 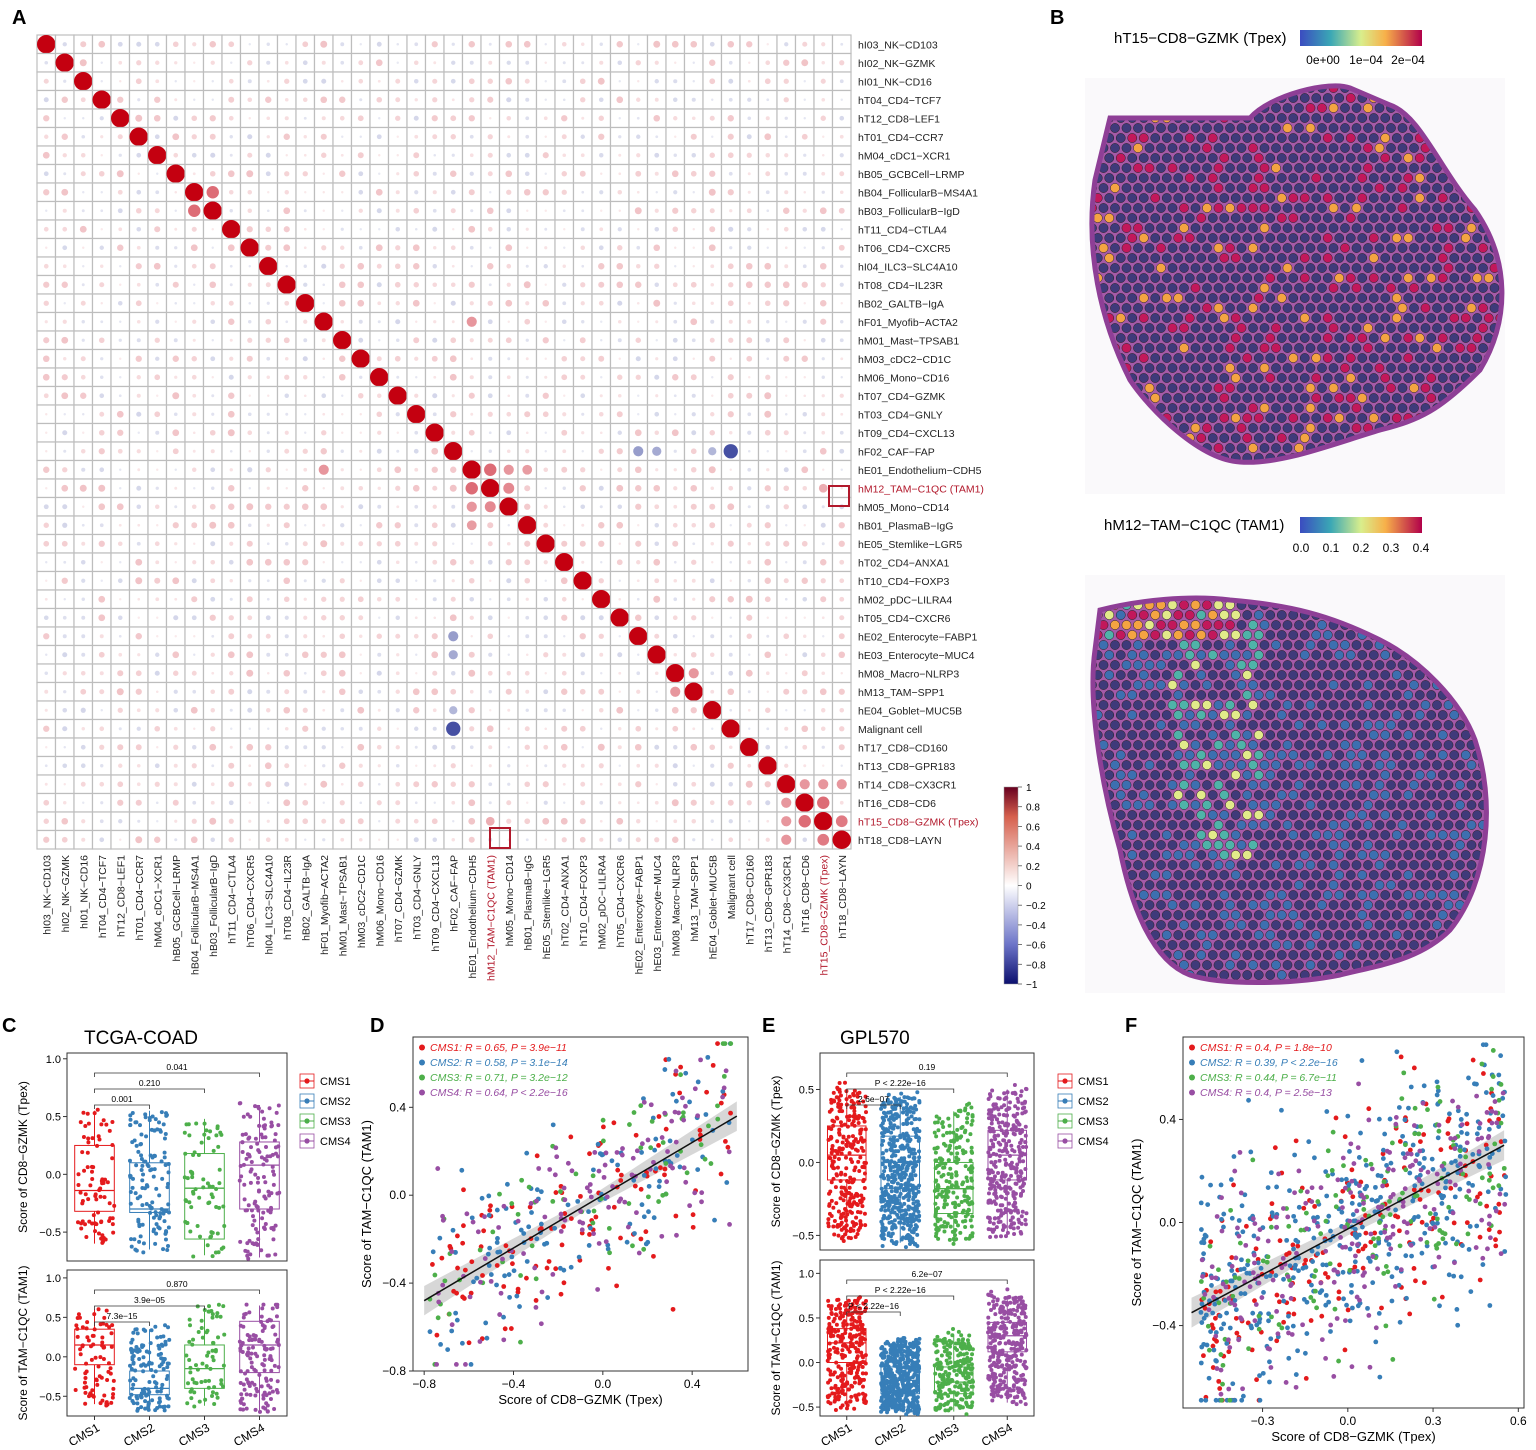 I want to click on column-label: hT07_CD4−GZMK, so click(x=399, y=898).